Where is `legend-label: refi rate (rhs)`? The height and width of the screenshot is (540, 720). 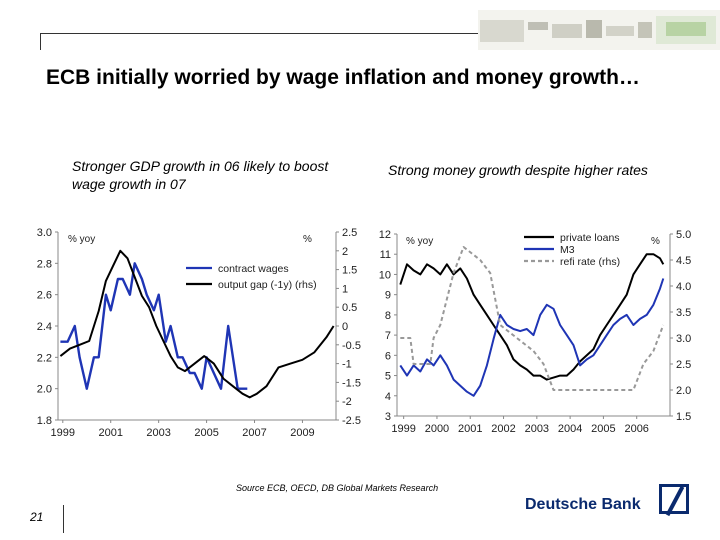
legend-label: refi rate (rhs) is located at coordinates (590, 262).